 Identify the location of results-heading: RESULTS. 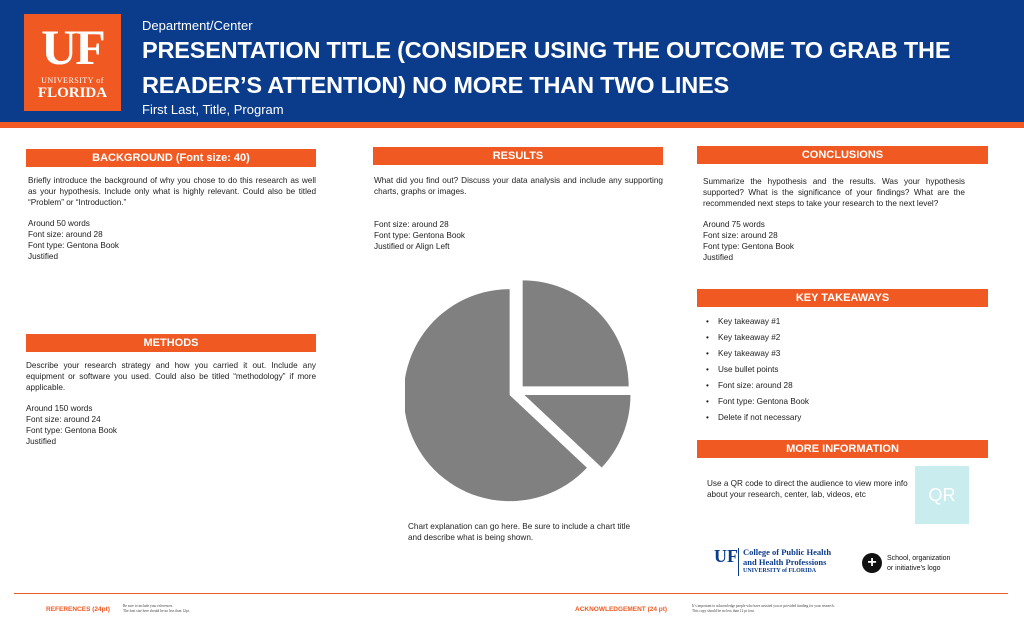
(518, 156).